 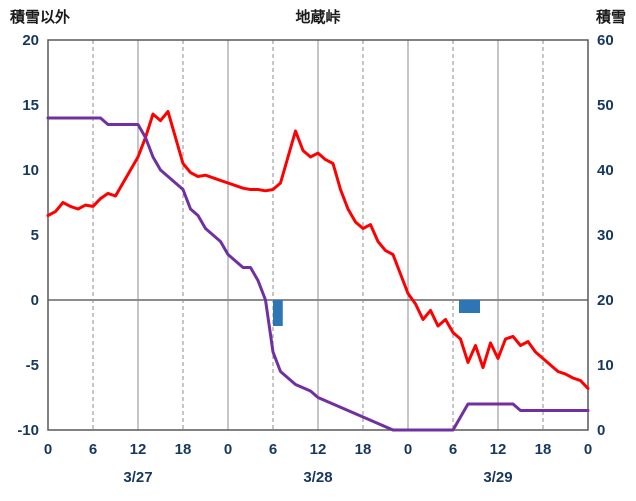 I want to click on left-axis-tick: 20, so click(x=30, y=40).